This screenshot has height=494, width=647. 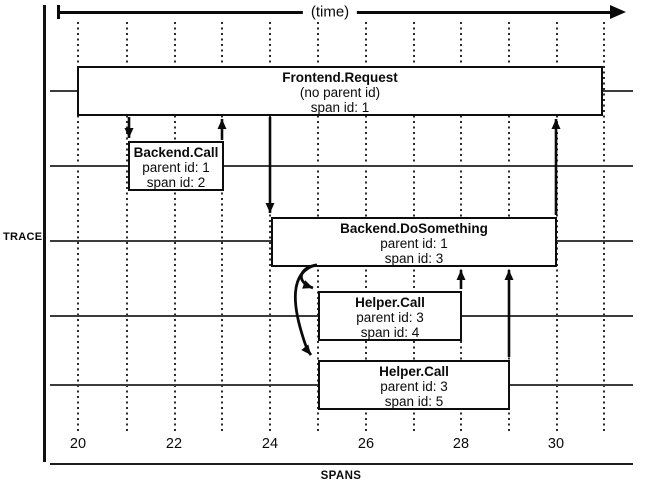 I want to click on x-tick-20: 20, so click(x=78, y=444).